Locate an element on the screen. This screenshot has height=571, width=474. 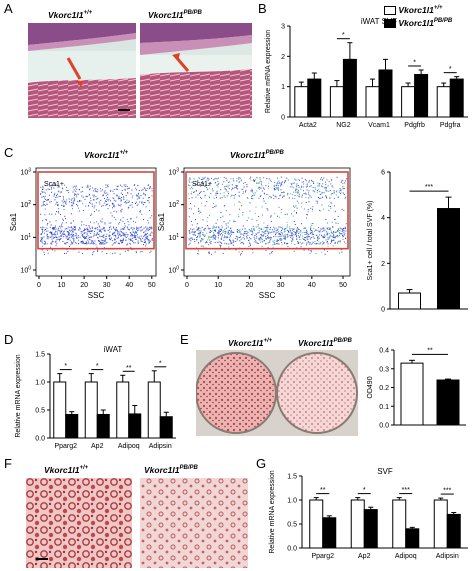
x-tick-label: NG2 is located at coordinates (343, 125).